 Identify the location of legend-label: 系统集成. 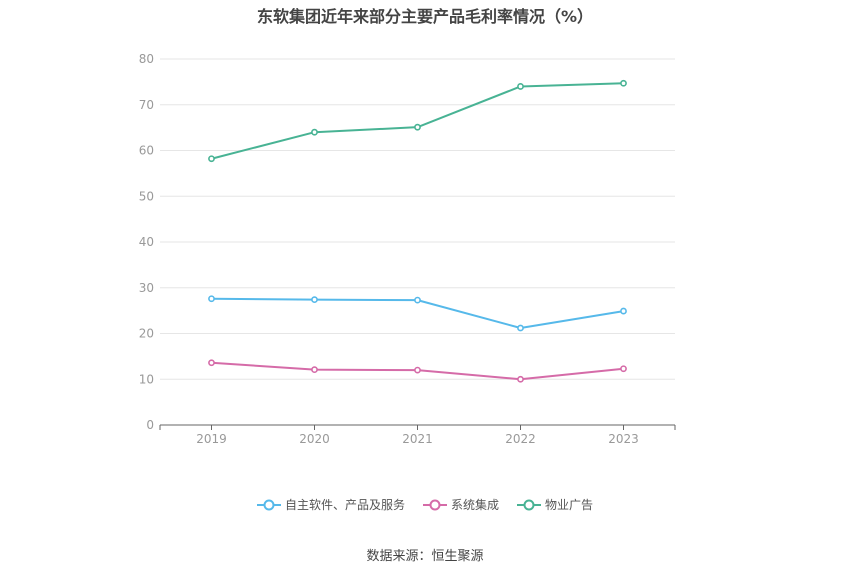
(474, 505).